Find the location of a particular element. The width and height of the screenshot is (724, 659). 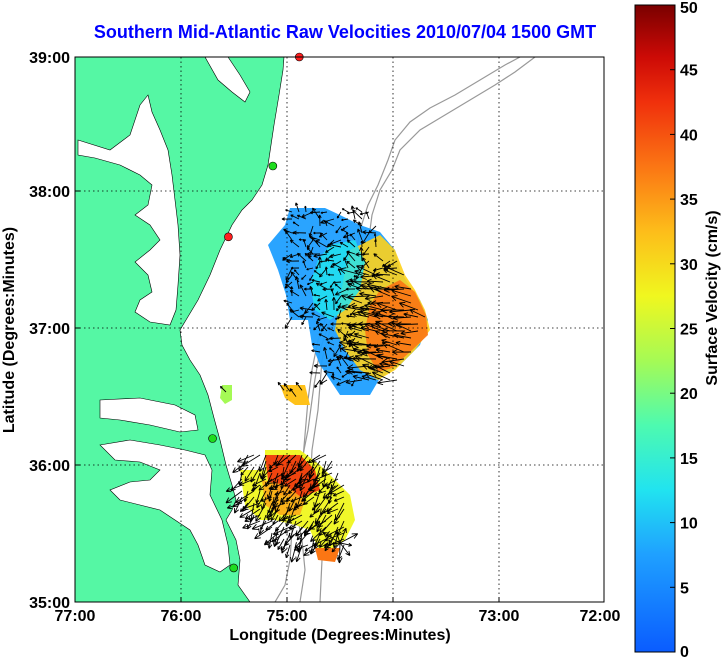

colorbar-tick: 15 is located at coordinates (689, 459).